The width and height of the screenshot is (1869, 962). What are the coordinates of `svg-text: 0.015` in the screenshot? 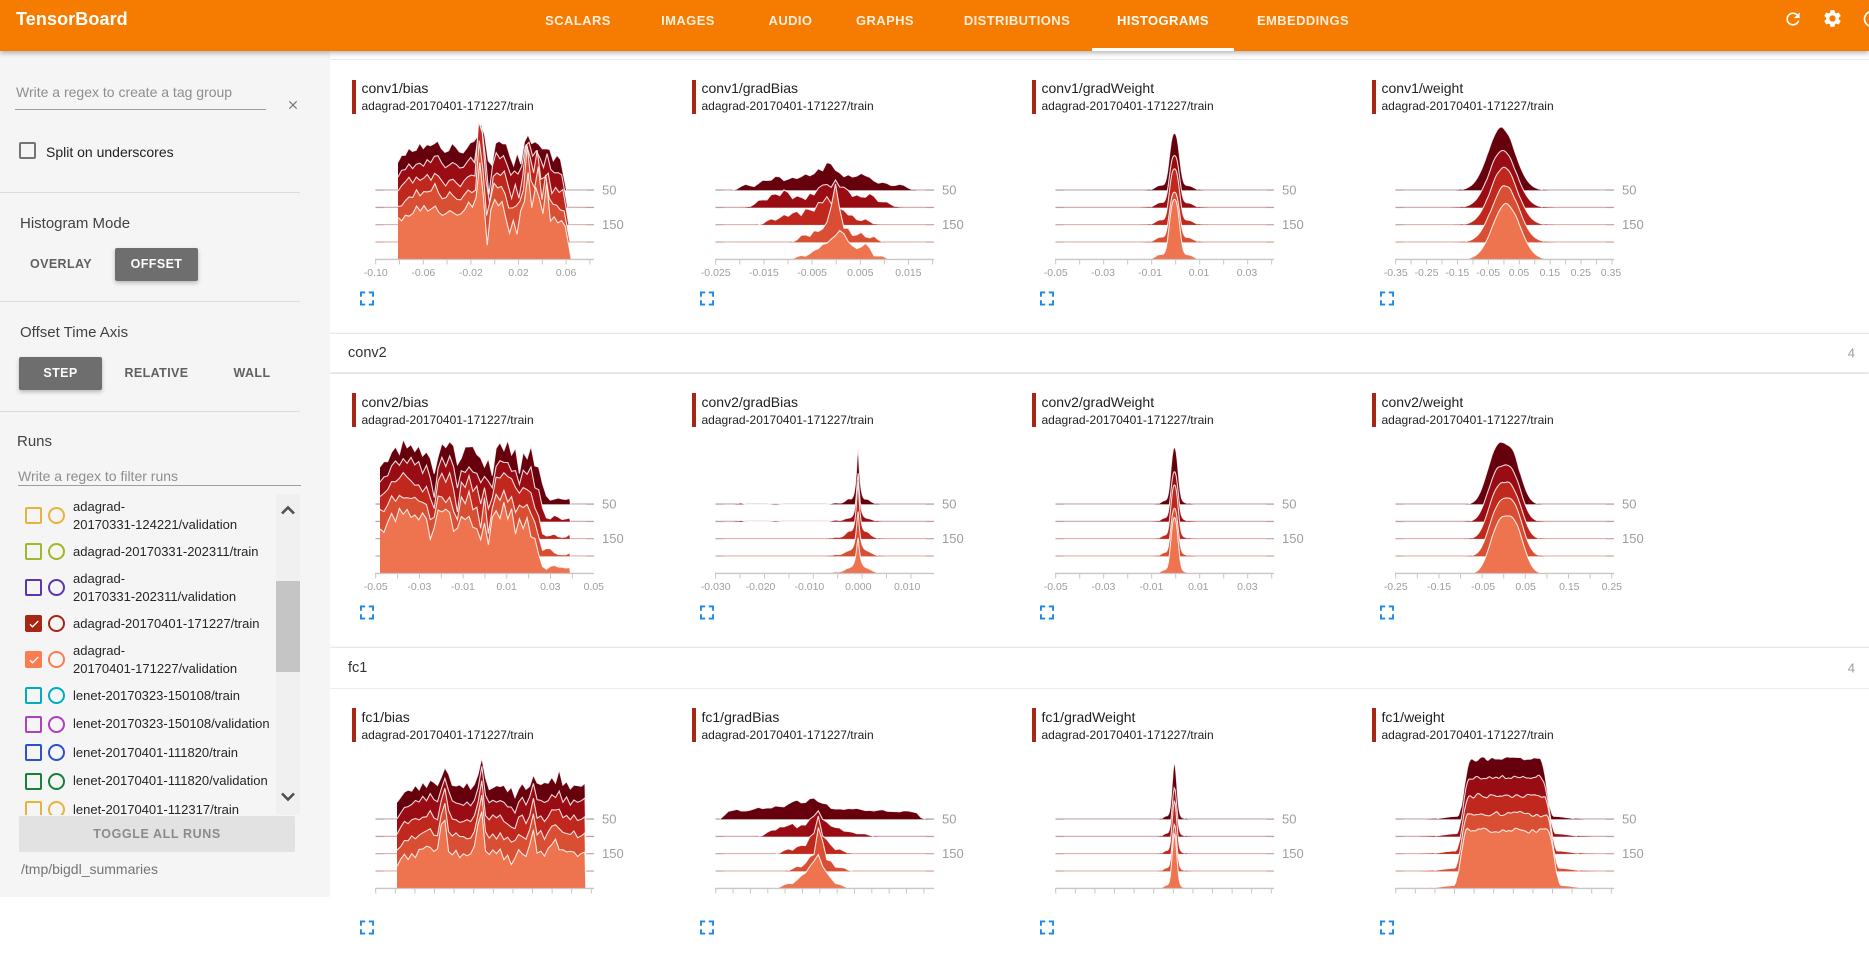 It's located at (908, 273).